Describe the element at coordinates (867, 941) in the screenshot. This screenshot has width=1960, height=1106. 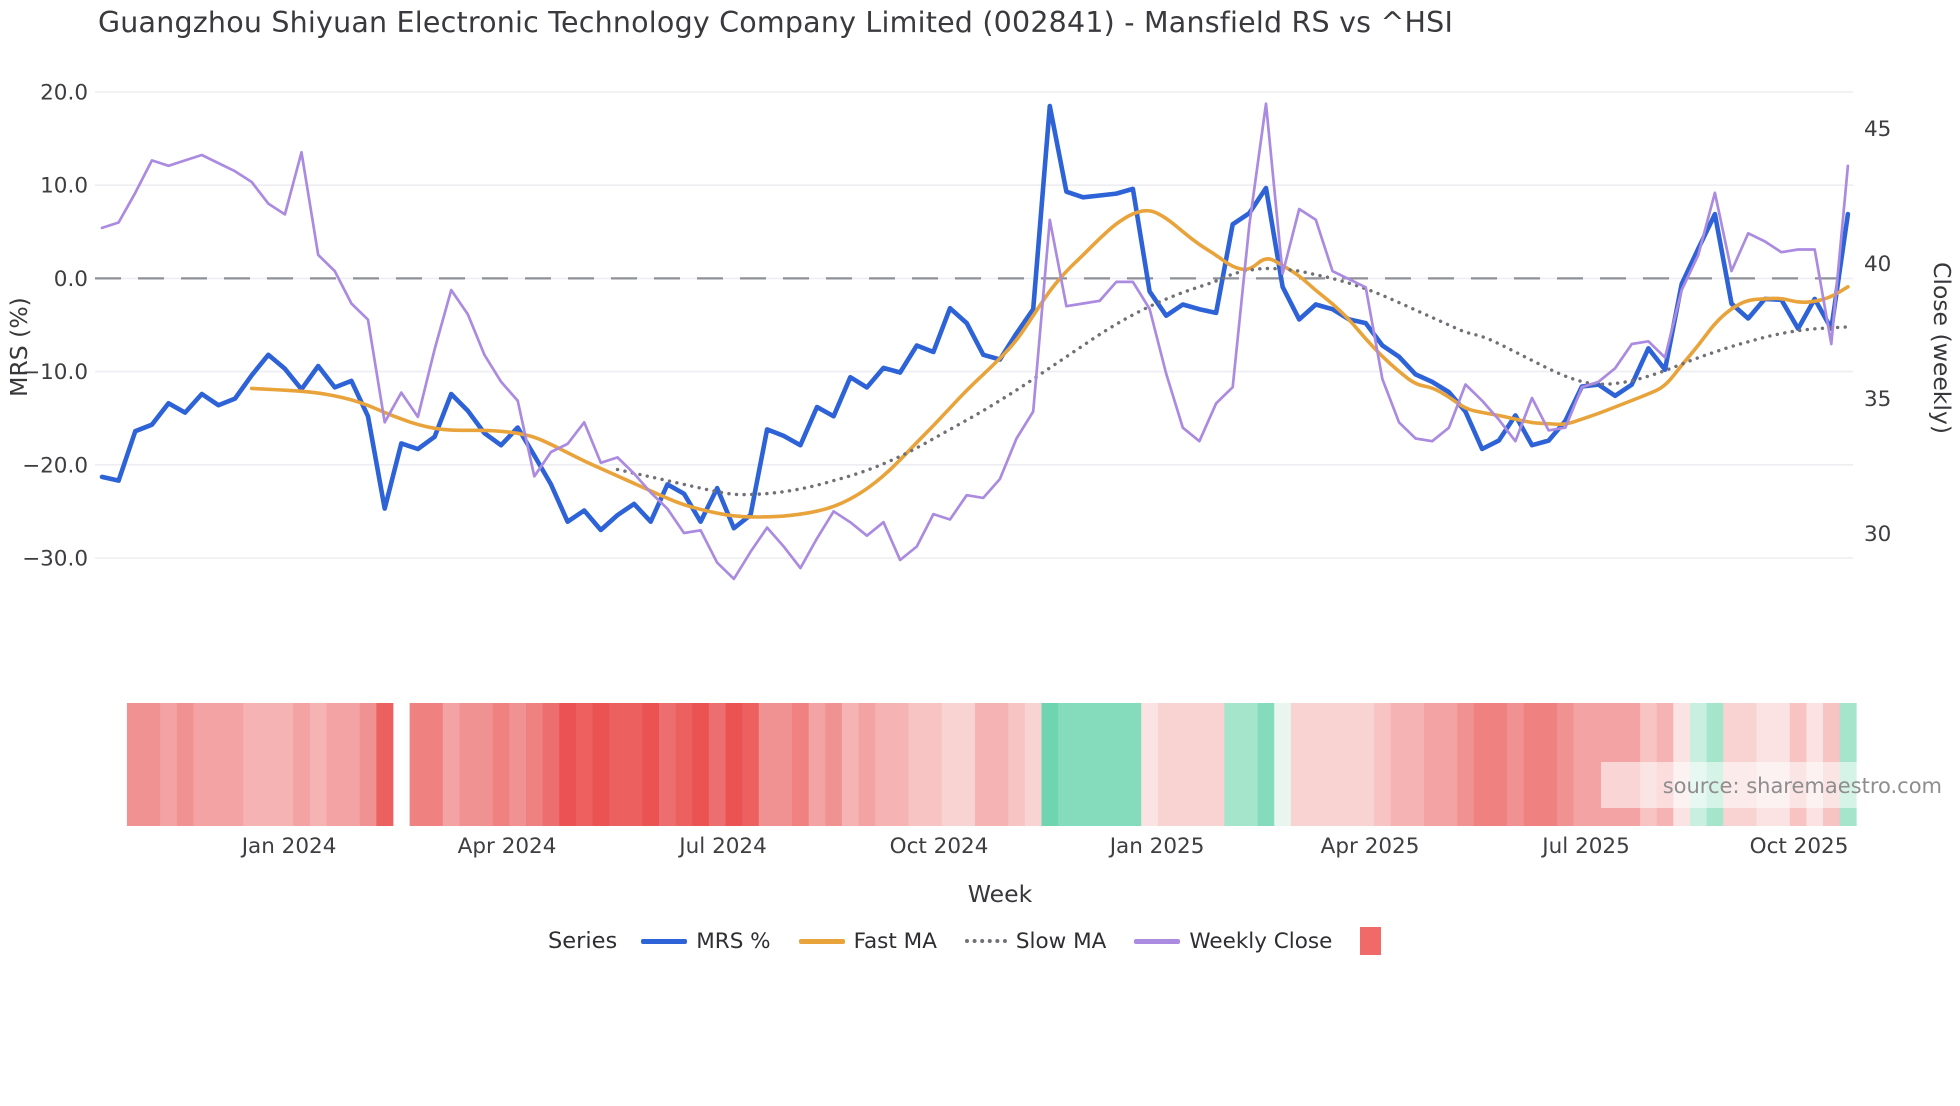
I see `legend-item-fast: Fast MA` at that location.